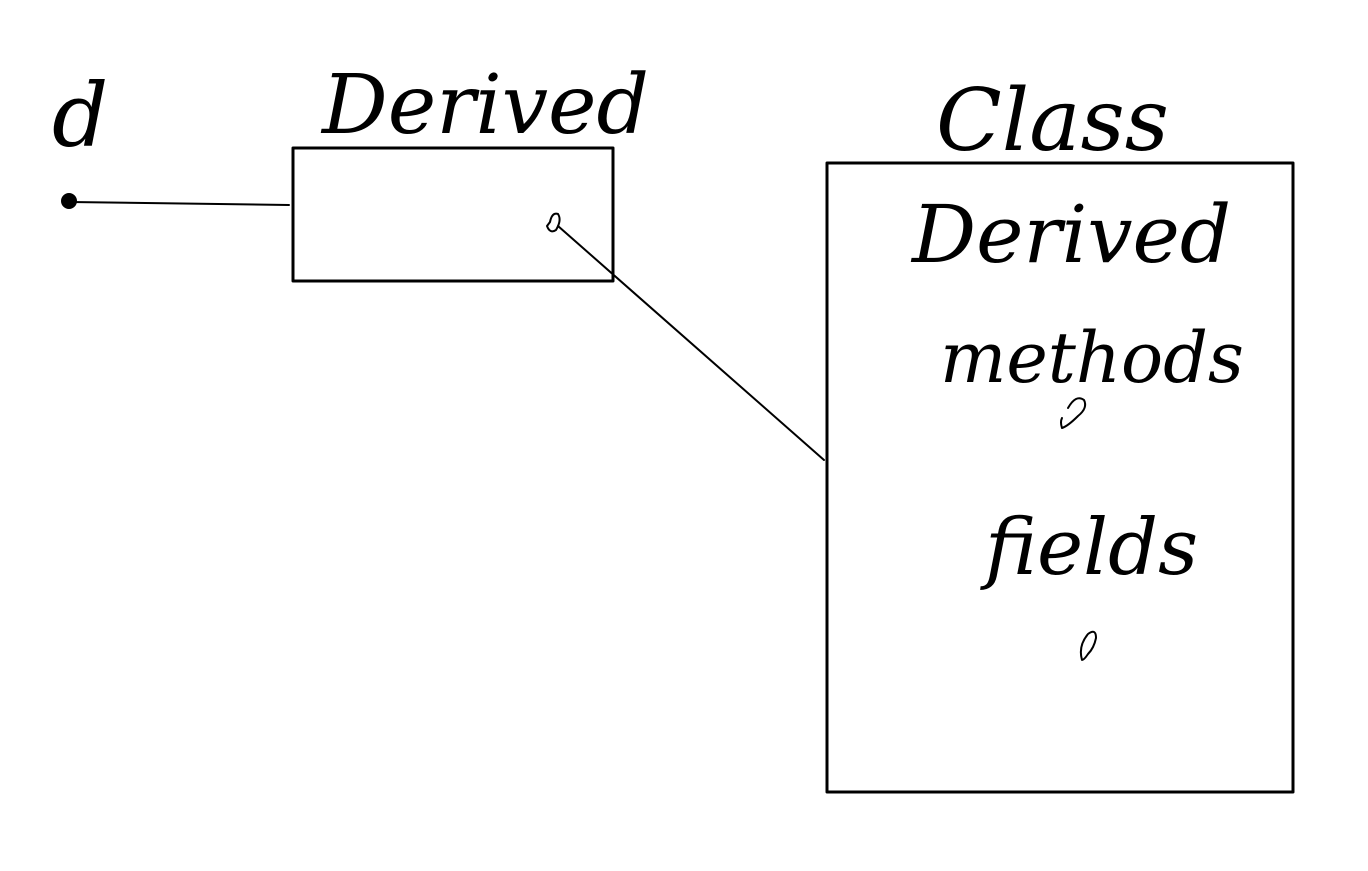 Image resolution: width=1368 pixels, height=871 pixels. Describe the element at coordinates (1052, 121) in the screenshot. I see `class-object-label: Class` at that location.